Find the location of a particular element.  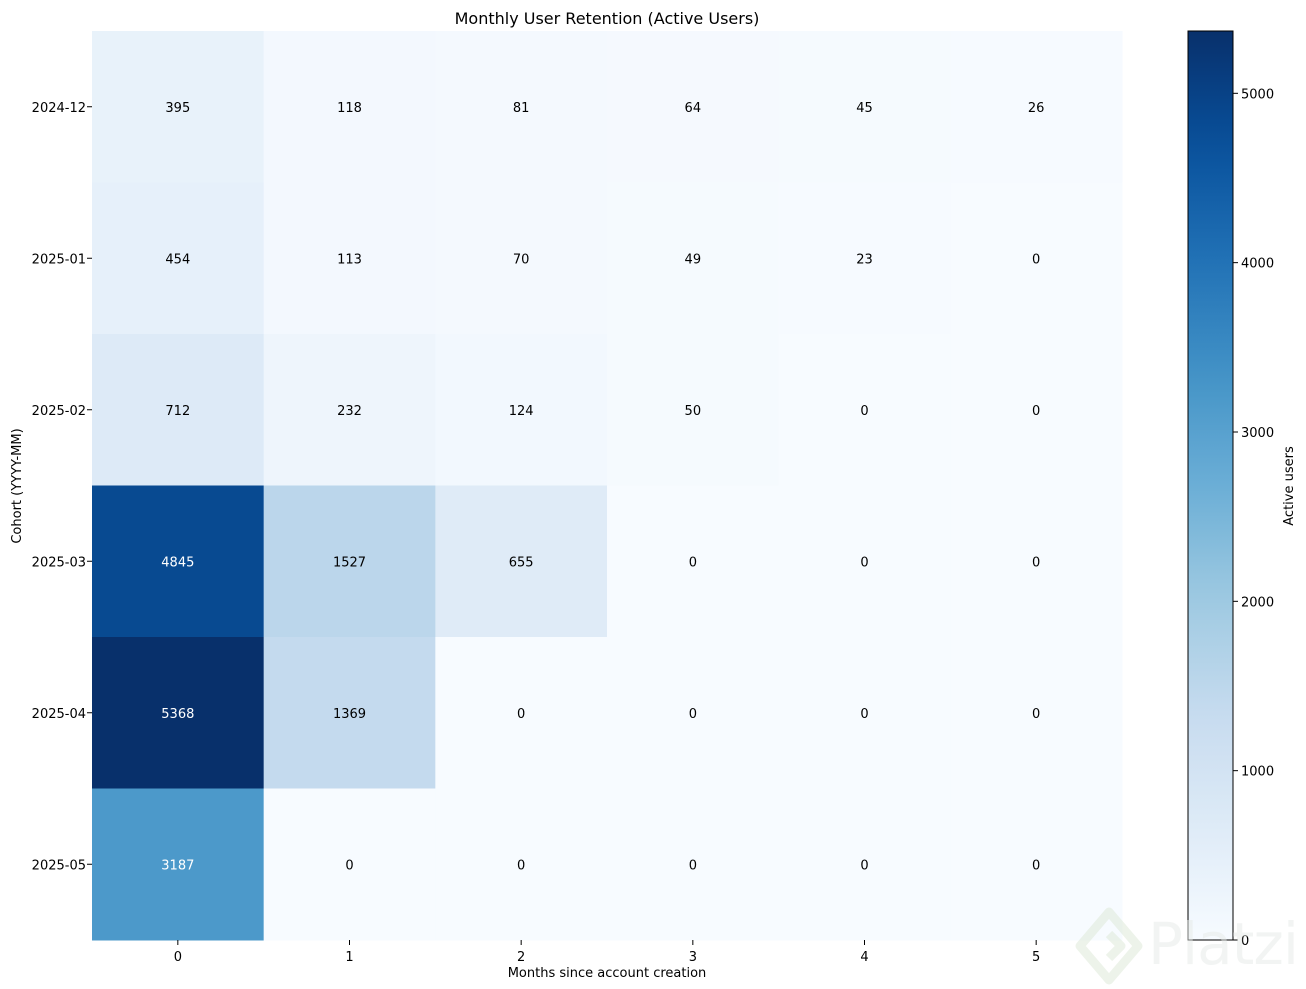

y-tick-label: 2025-04 is located at coordinates (59, 714).